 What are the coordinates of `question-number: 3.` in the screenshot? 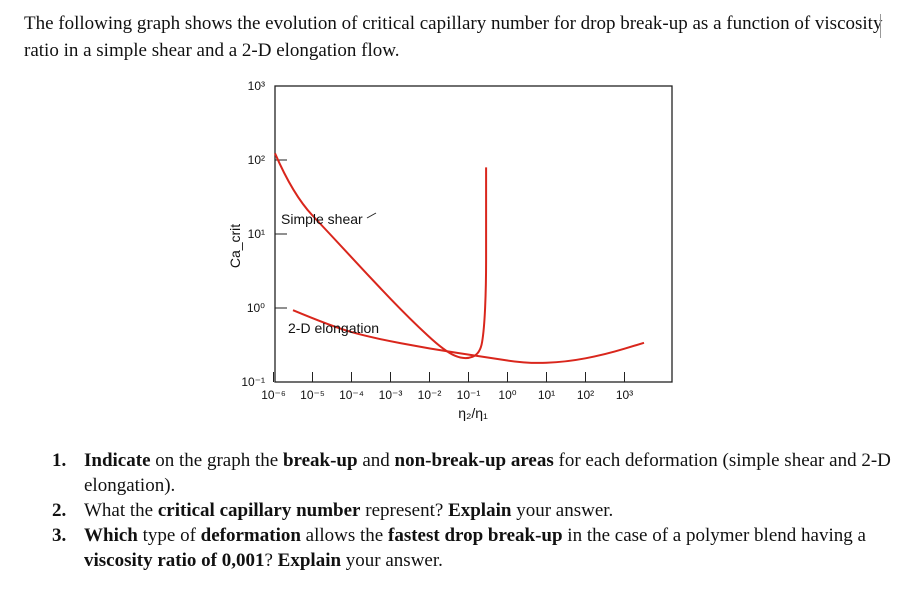 It's located at (59, 535).